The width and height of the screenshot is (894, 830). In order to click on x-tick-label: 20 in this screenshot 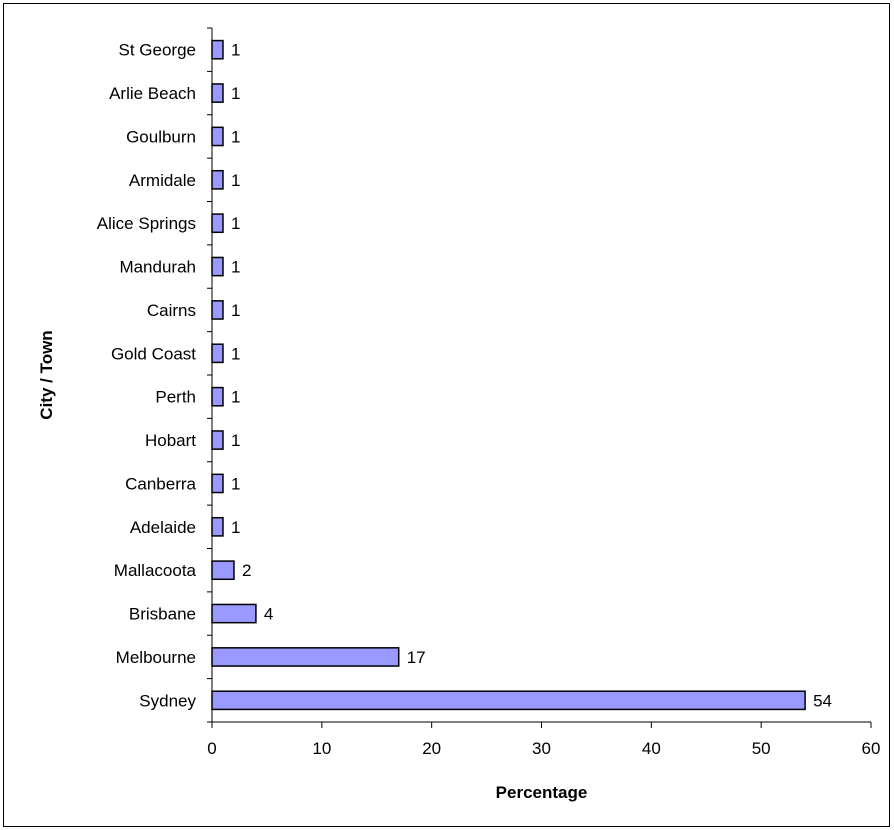, I will do `click(431, 748)`.